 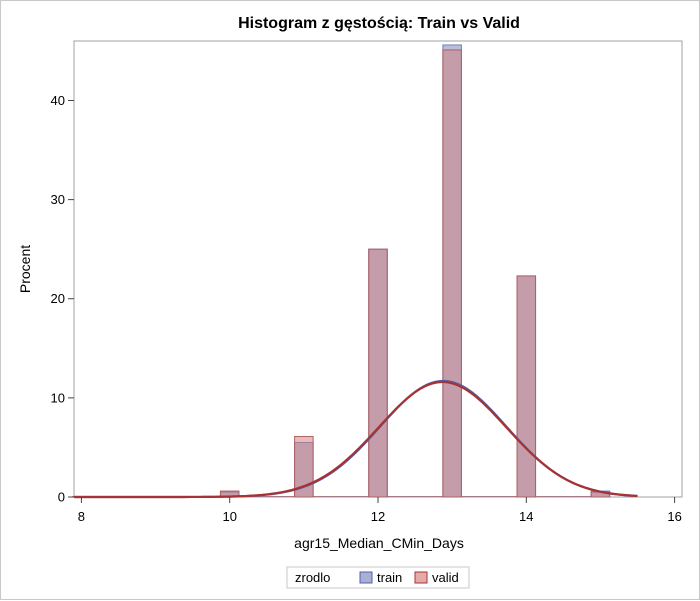 I want to click on x-axis-label: agr15_Median_CMin_Days, so click(x=379, y=543).